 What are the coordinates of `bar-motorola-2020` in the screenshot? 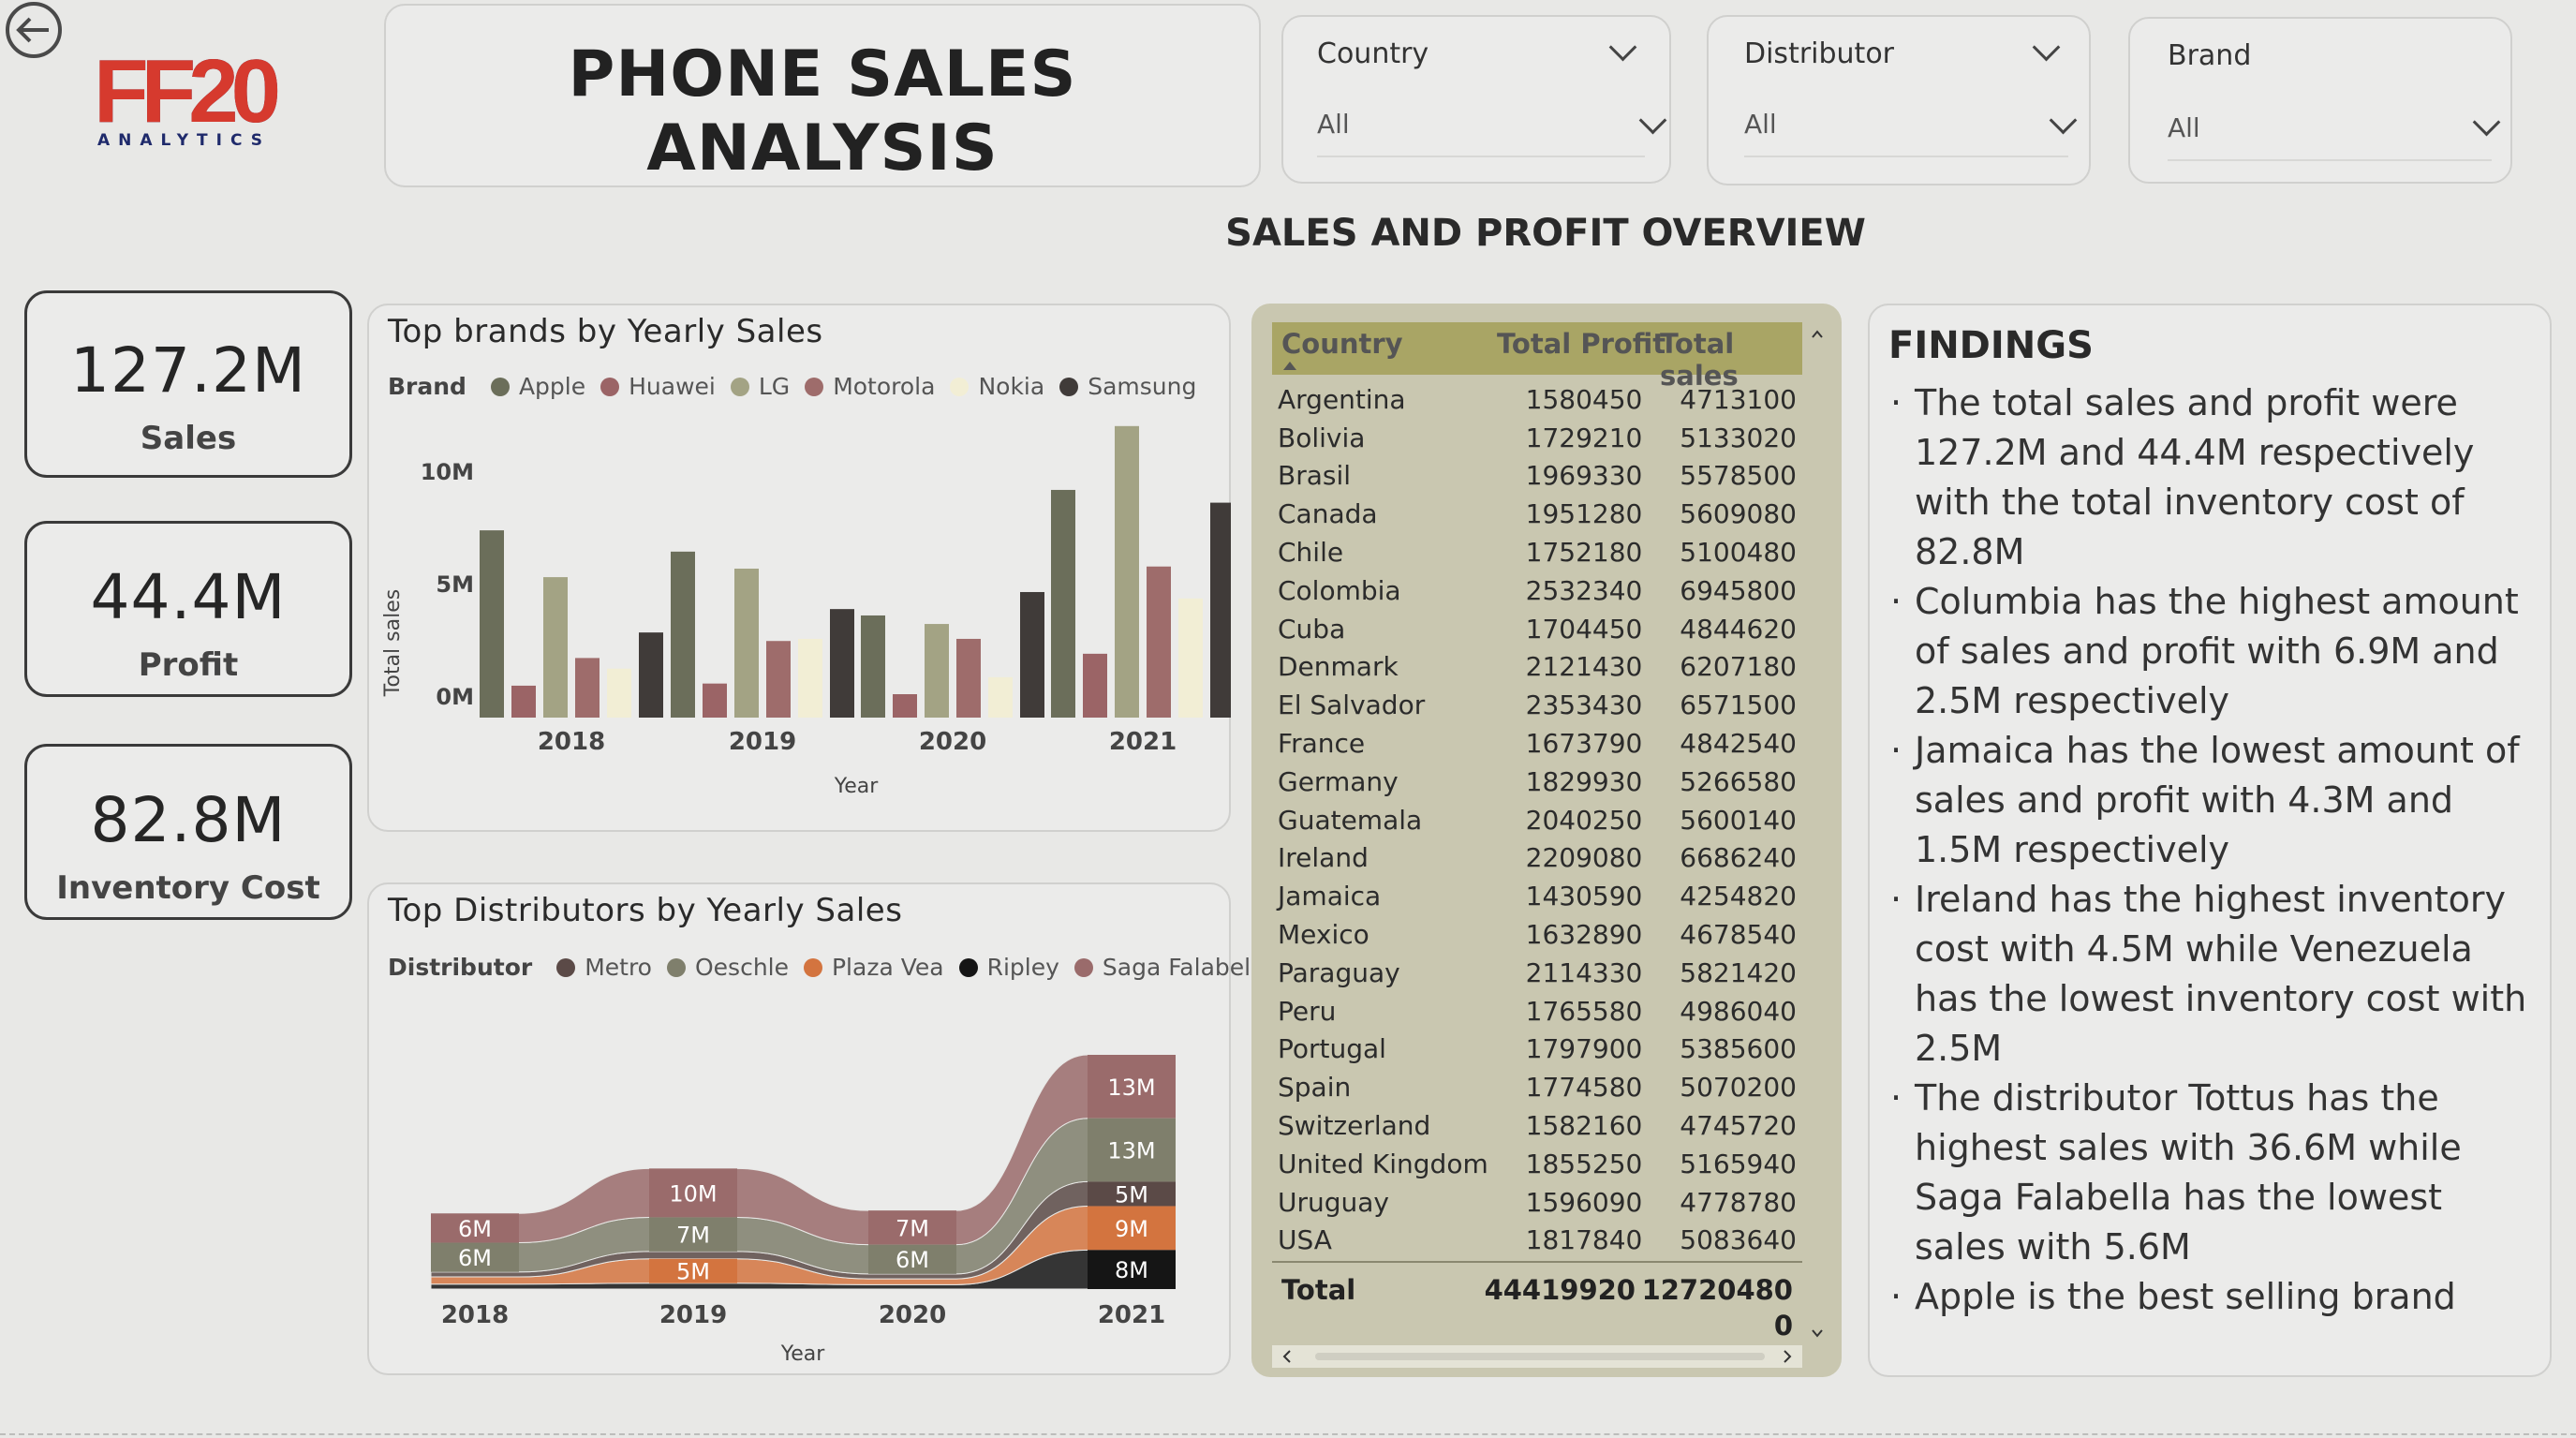 It's located at (969, 678).